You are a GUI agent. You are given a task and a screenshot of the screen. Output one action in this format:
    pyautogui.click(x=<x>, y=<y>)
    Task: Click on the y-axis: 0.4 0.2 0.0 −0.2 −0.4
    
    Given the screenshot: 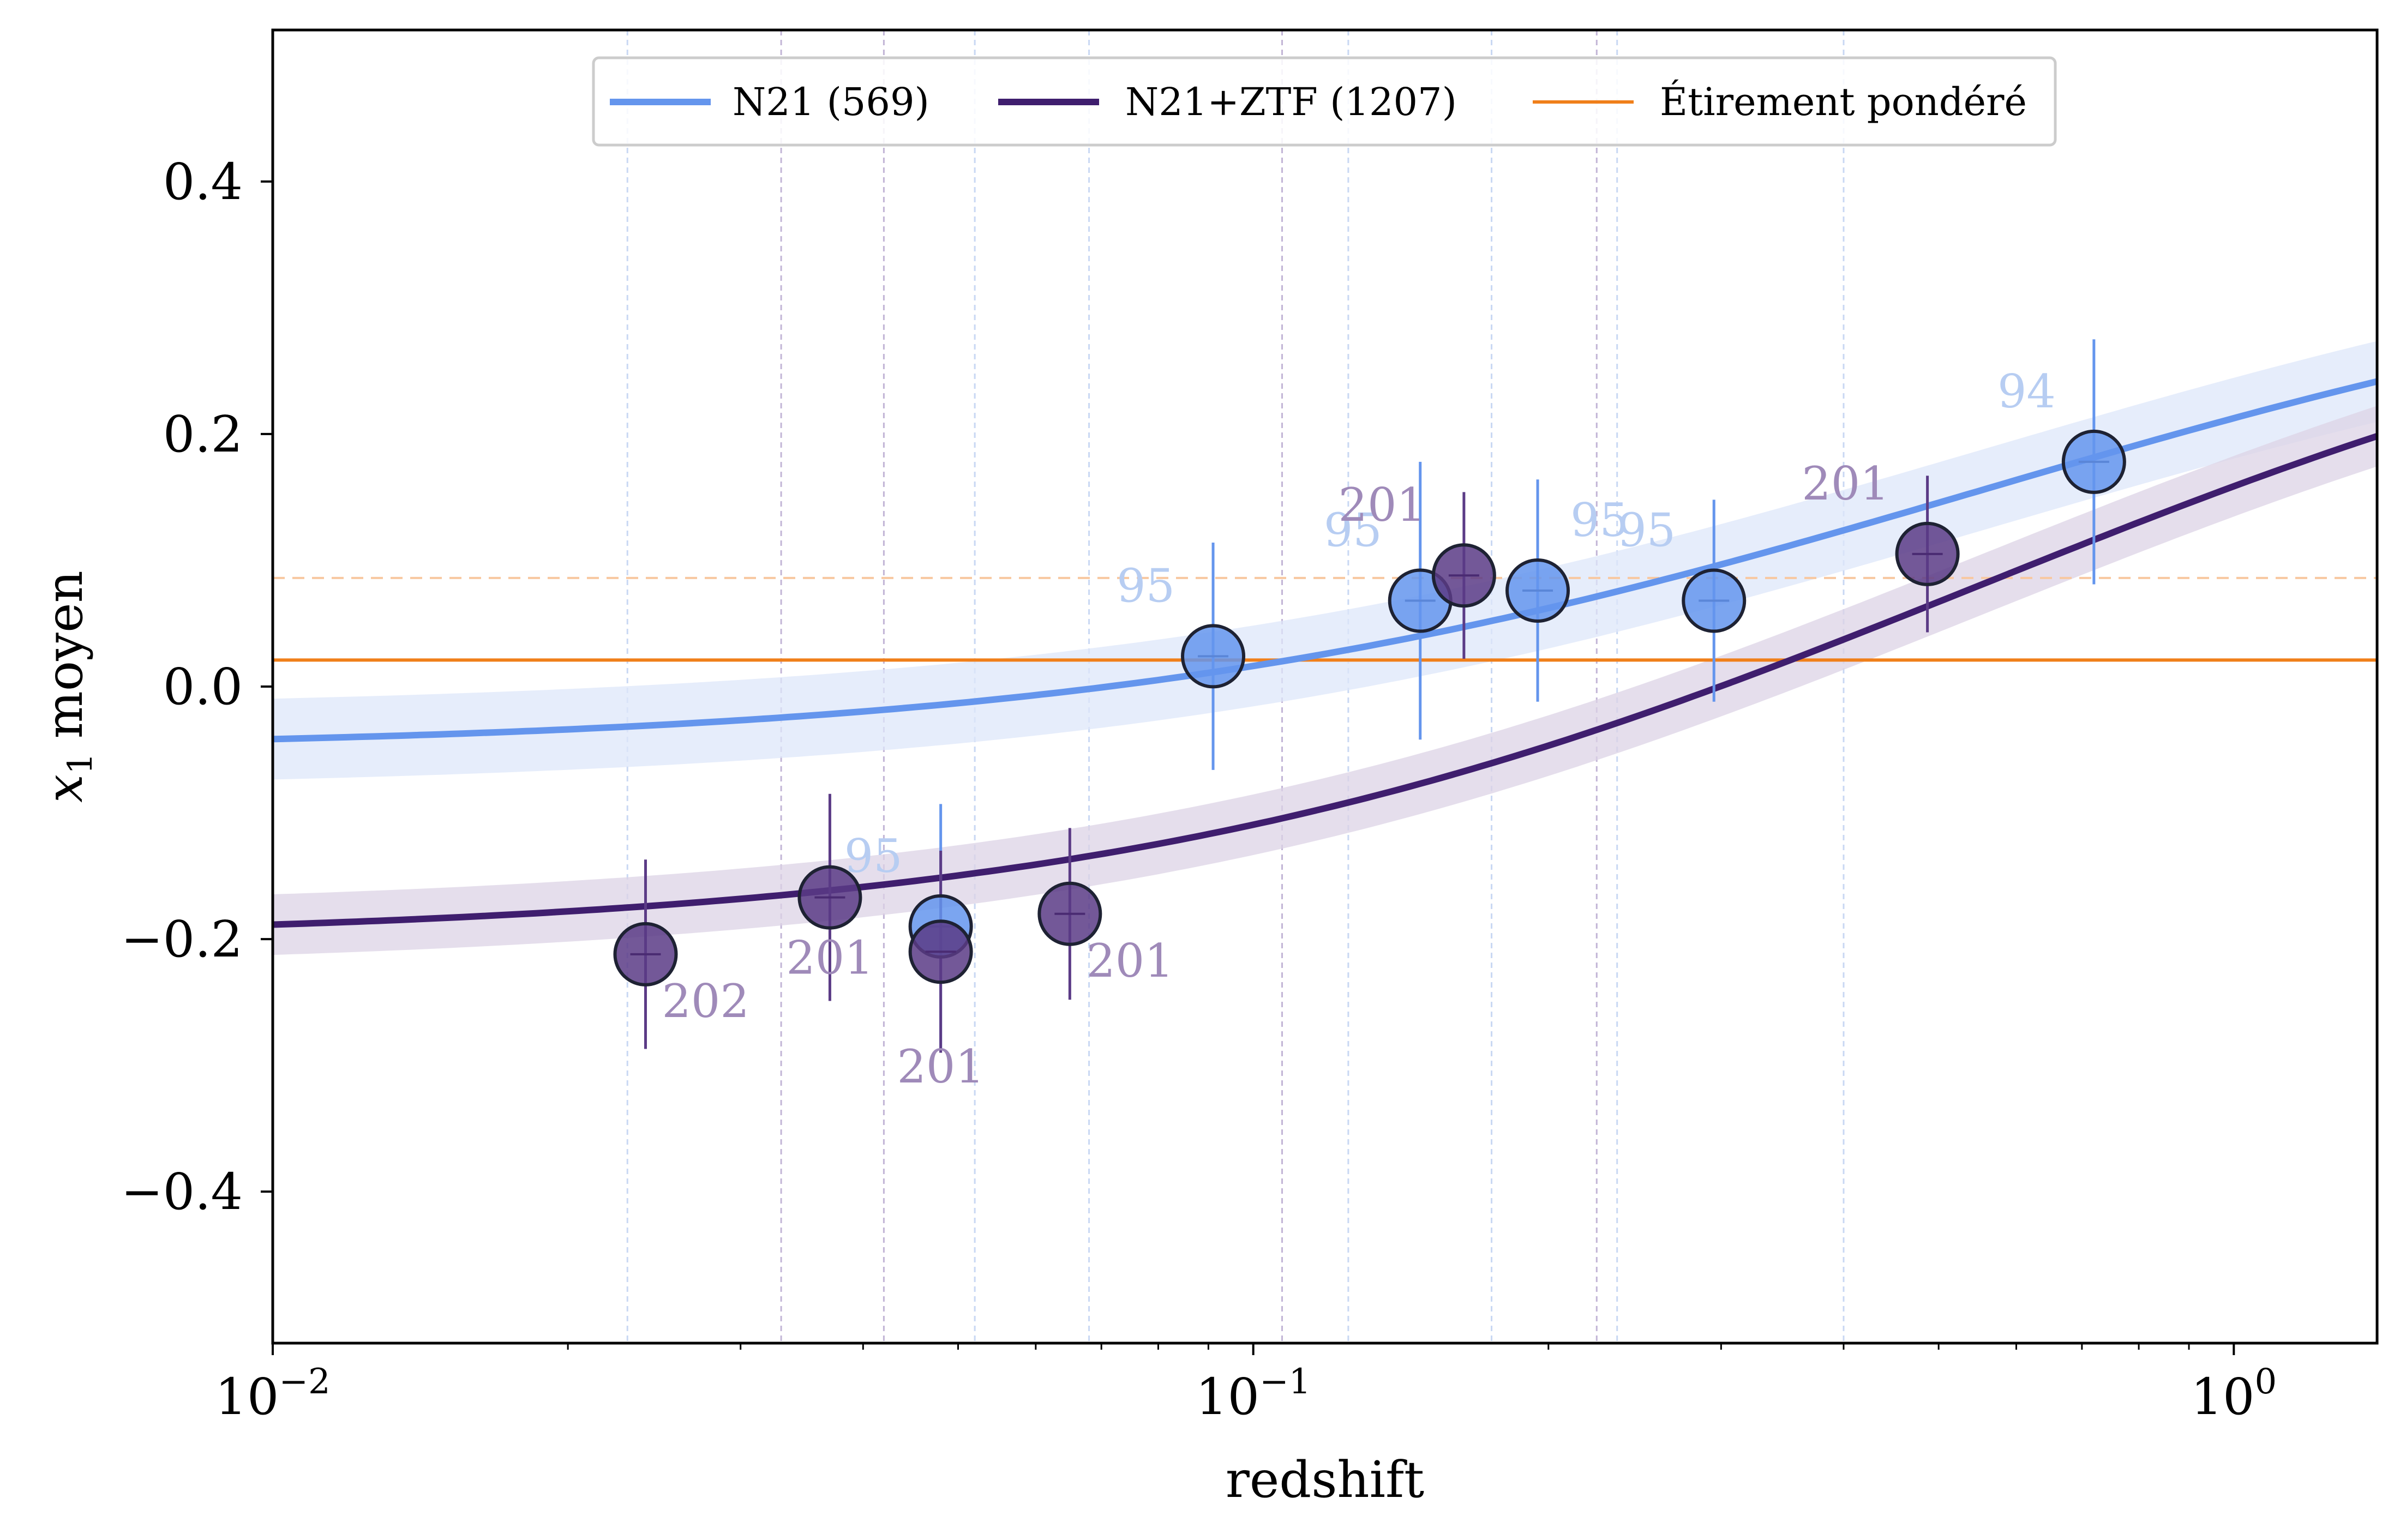 What is the action you would take?
    pyautogui.click(x=197, y=687)
    